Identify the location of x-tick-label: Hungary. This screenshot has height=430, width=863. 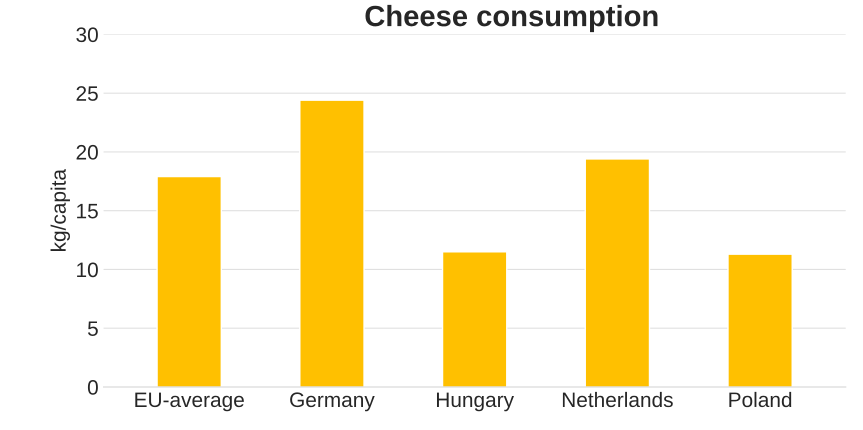
(475, 402).